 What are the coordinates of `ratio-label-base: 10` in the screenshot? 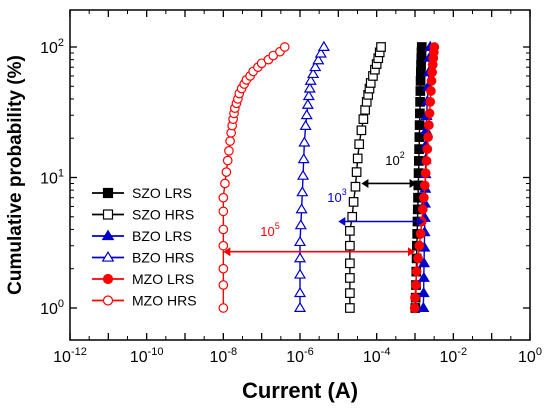 It's located at (392, 160).